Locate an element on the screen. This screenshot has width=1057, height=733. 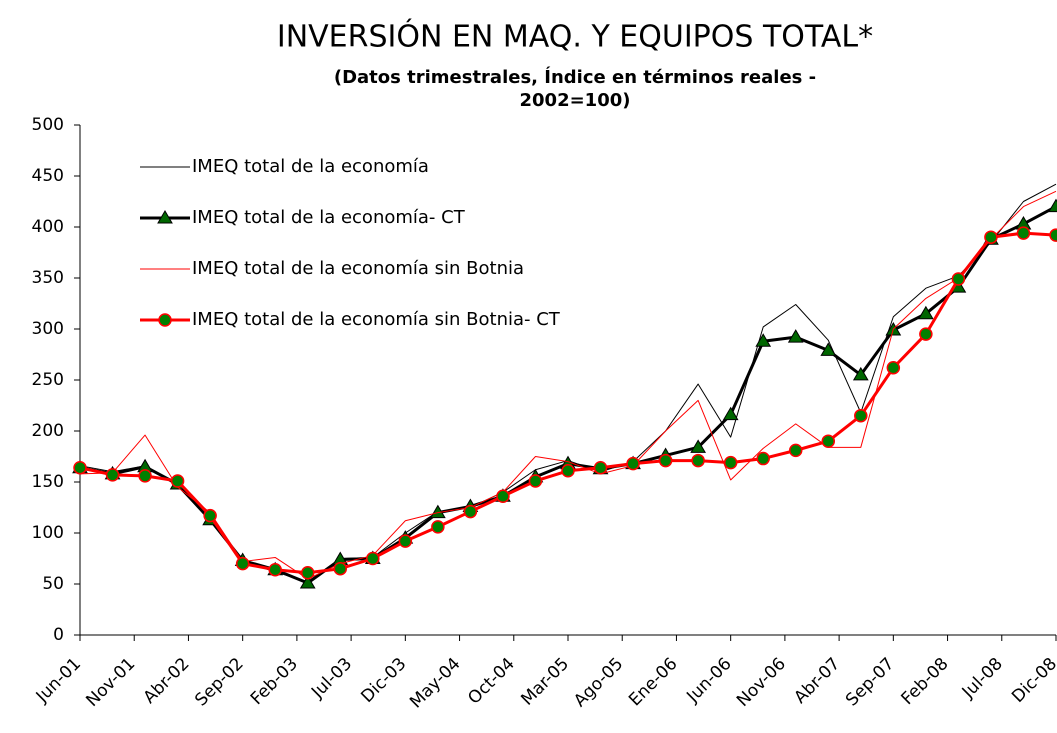
y-tick-label: 100 is located at coordinates (48, 533).